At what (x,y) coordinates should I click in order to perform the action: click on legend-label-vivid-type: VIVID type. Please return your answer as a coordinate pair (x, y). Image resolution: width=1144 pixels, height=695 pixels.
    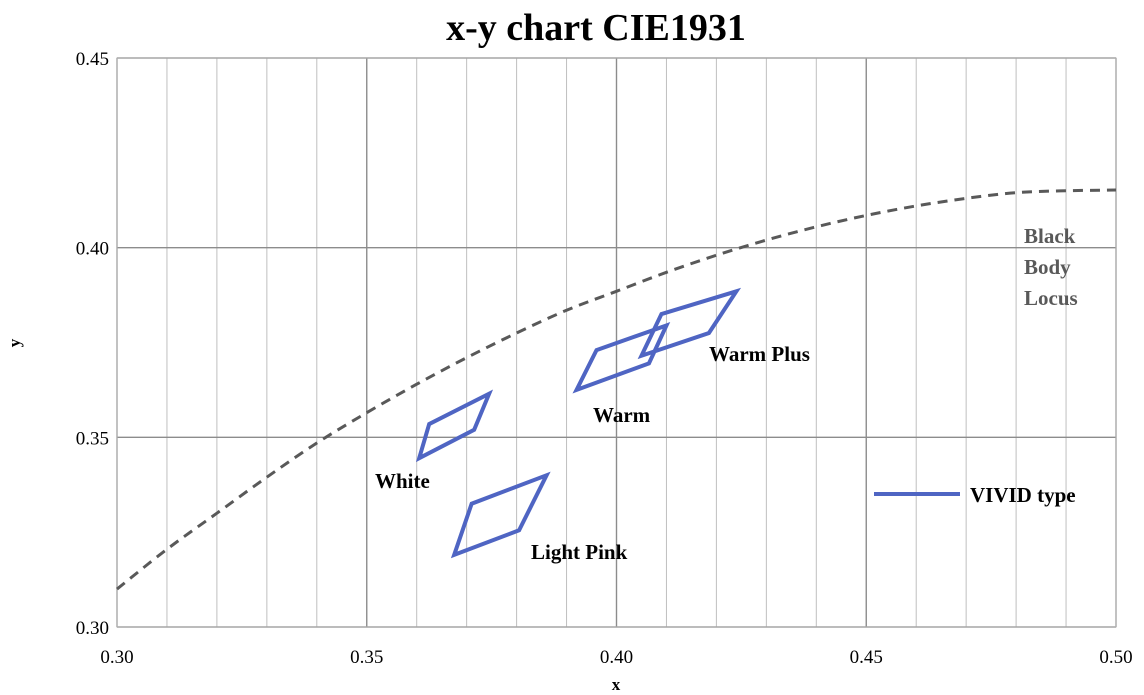
    Looking at the image, I should click on (1023, 495).